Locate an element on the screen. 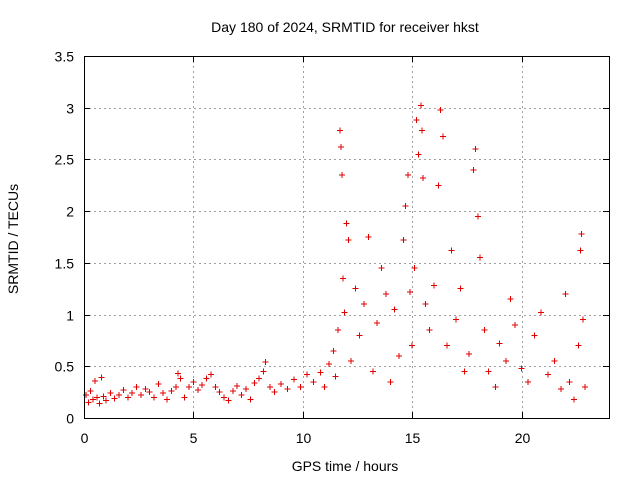 The image size is (640, 480). x-tick-label: 10 is located at coordinates (304, 438).